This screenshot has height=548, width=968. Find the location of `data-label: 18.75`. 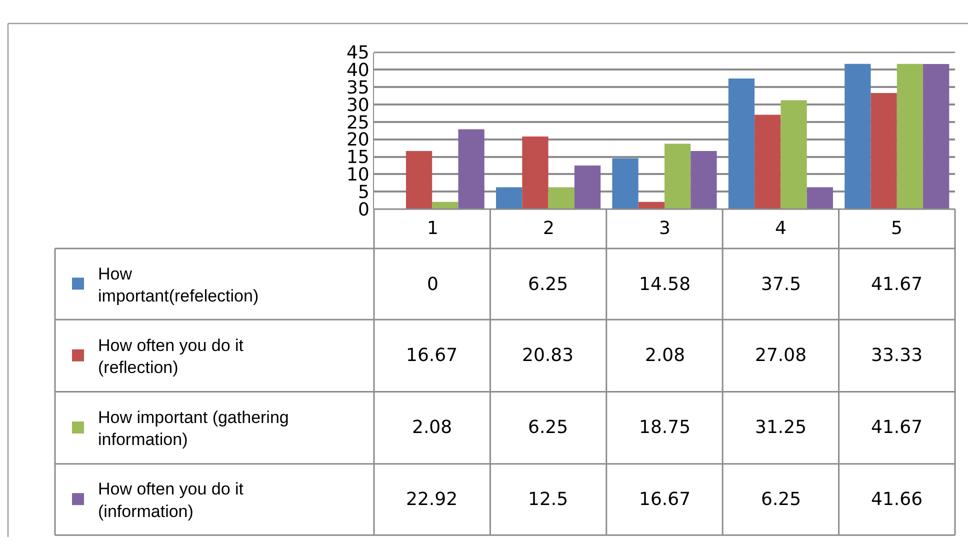

data-label: 18.75 is located at coordinates (665, 427).